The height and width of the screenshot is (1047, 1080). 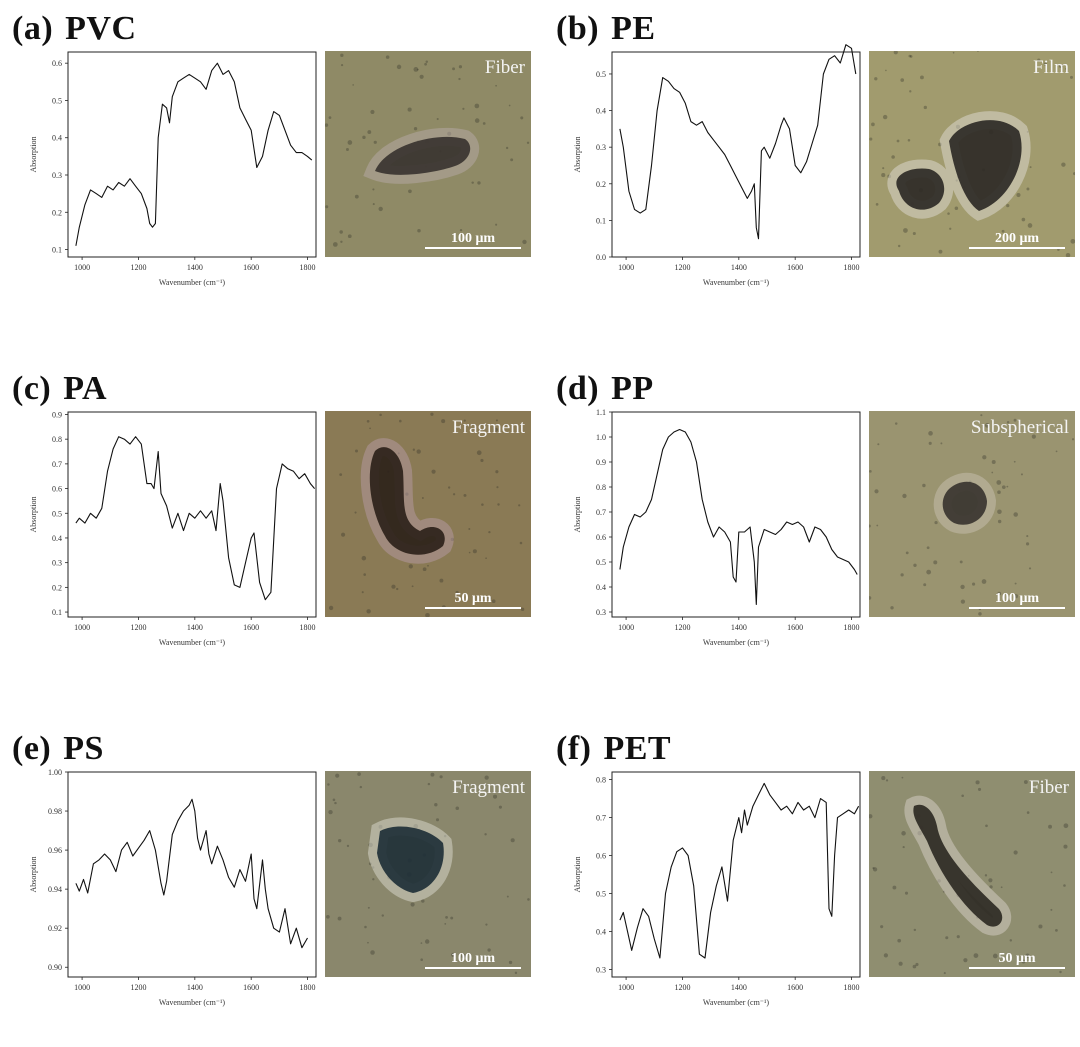 What do you see at coordinates (58, 749) in the screenshot?
I see `panel-title: (e) PS` at bounding box center [58, 749].